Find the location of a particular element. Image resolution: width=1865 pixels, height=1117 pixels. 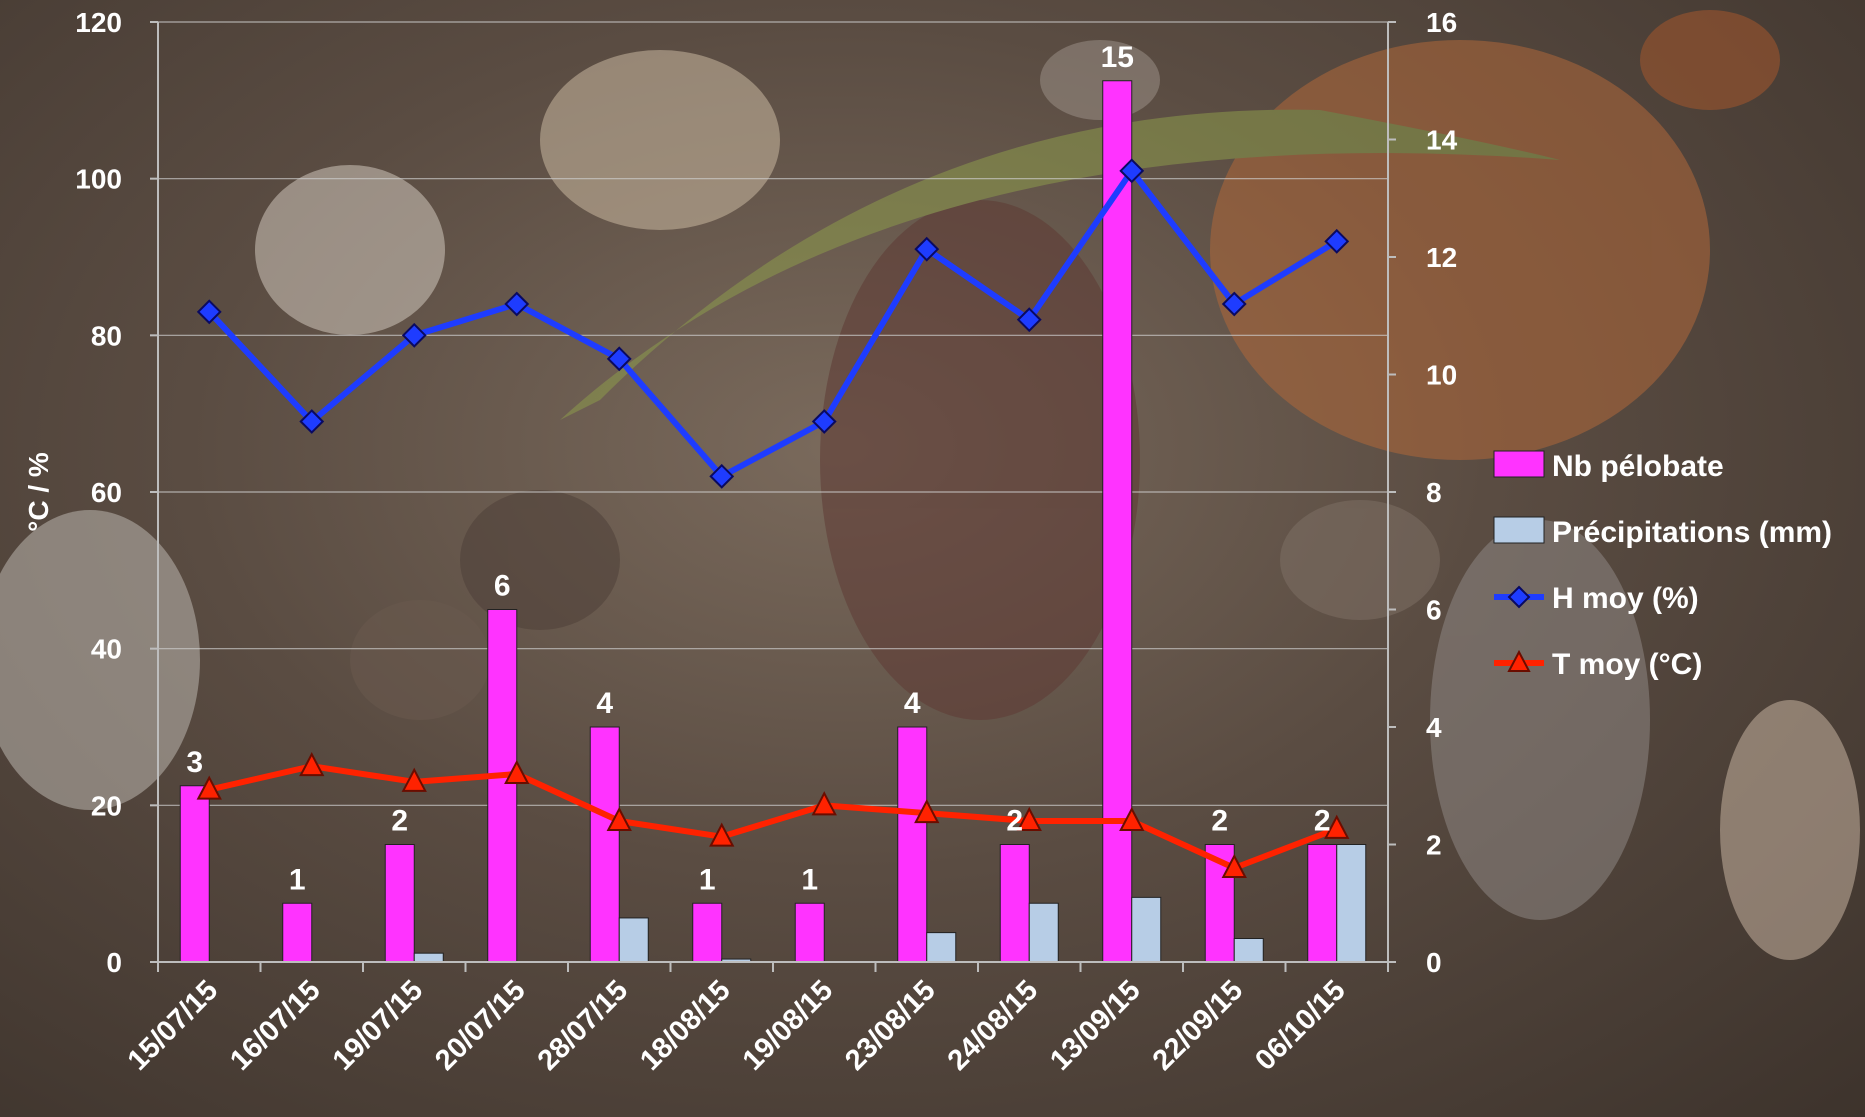

x-tick-label: 13/09/15 is located at coordinates (1095, 1025).